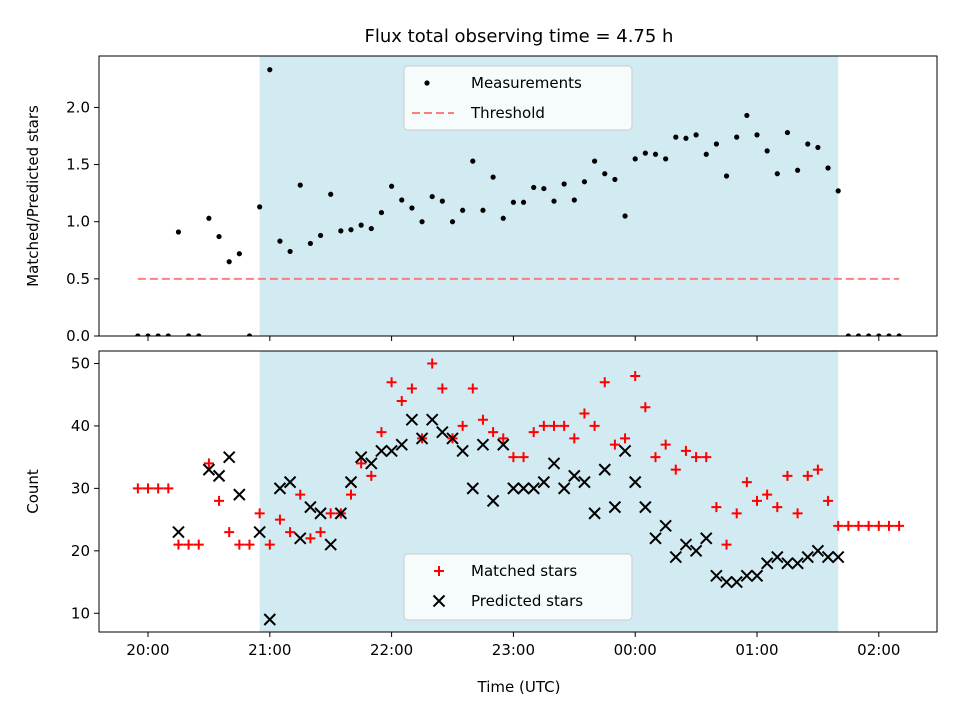 The width and height of the screenshot is (960, 720). What do you see at coordinates (635, 650) in the screenshot?
I see `x-tick-label: 00:00` at bounding box center [635, 650].